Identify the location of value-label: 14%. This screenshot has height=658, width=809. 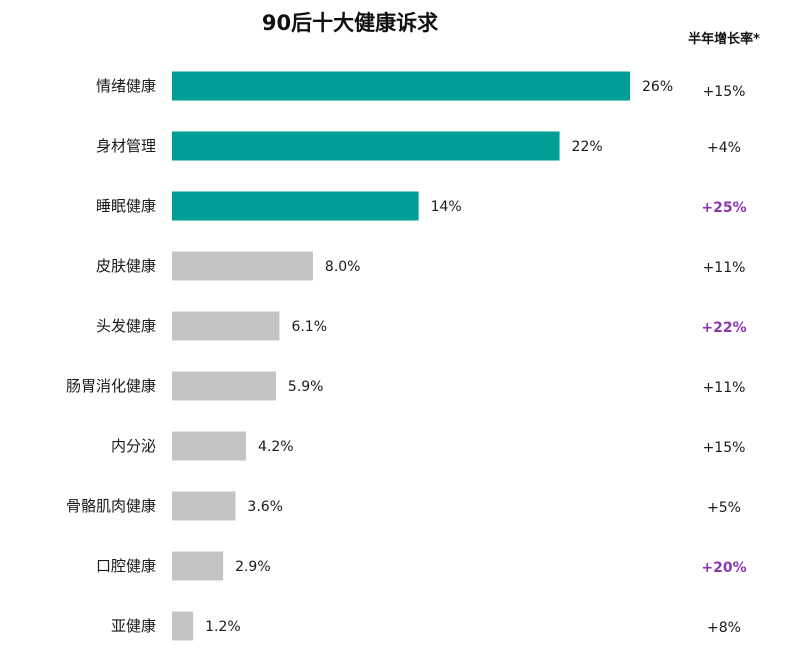
(446, 207).